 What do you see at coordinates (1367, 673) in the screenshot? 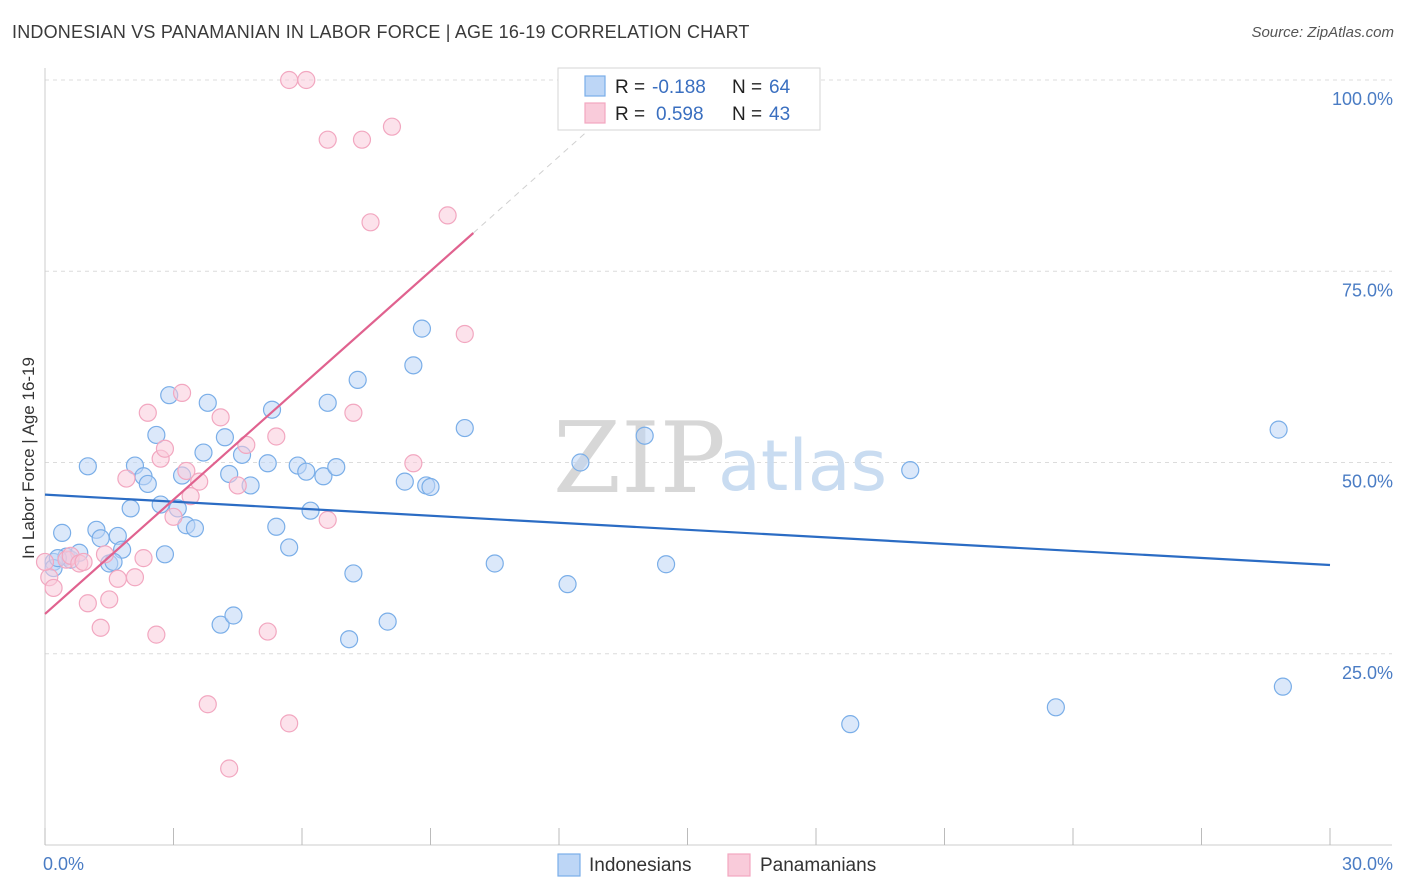
I see `y-tick-label-0: 25.0%` at bounding box center [1367, 673].